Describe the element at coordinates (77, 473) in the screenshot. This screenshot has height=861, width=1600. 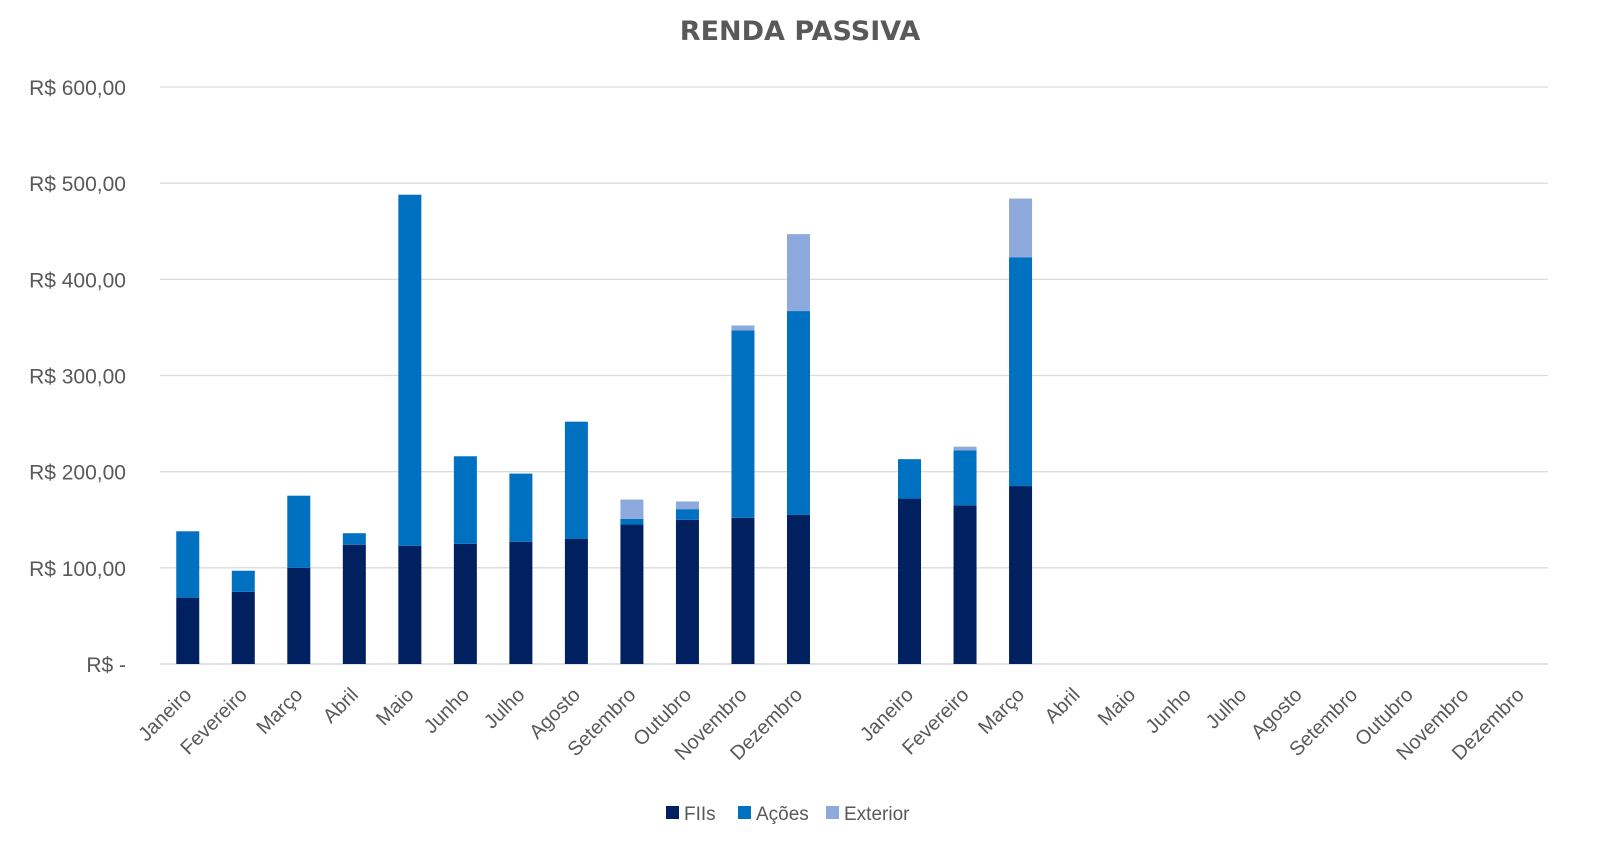
I see `y-tick-label: R$ 200,00` at that location.